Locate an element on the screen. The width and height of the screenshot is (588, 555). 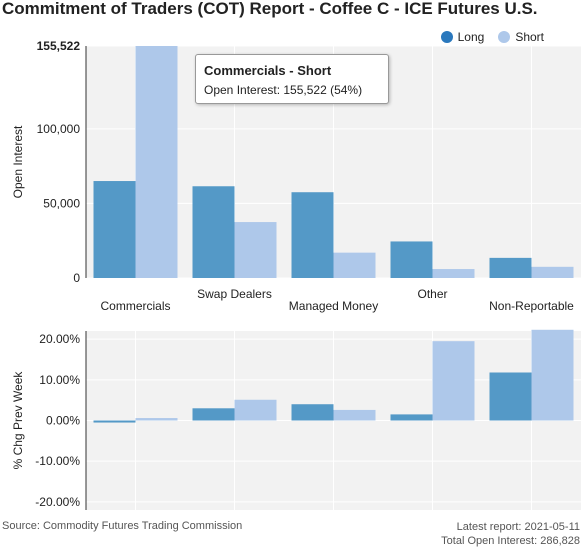
x-category-label: Managed Money is located at coordinates (333, 306).